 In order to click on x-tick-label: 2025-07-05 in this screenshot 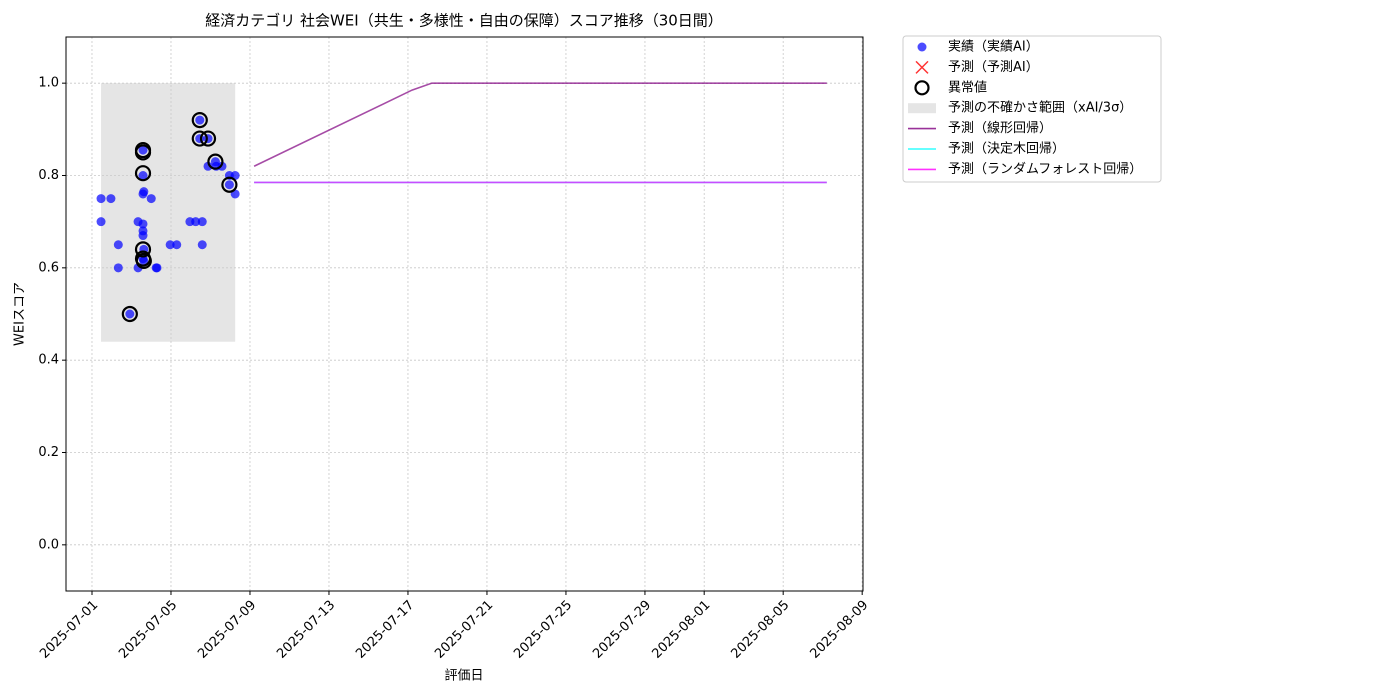, I will do `click(148, 630)`.